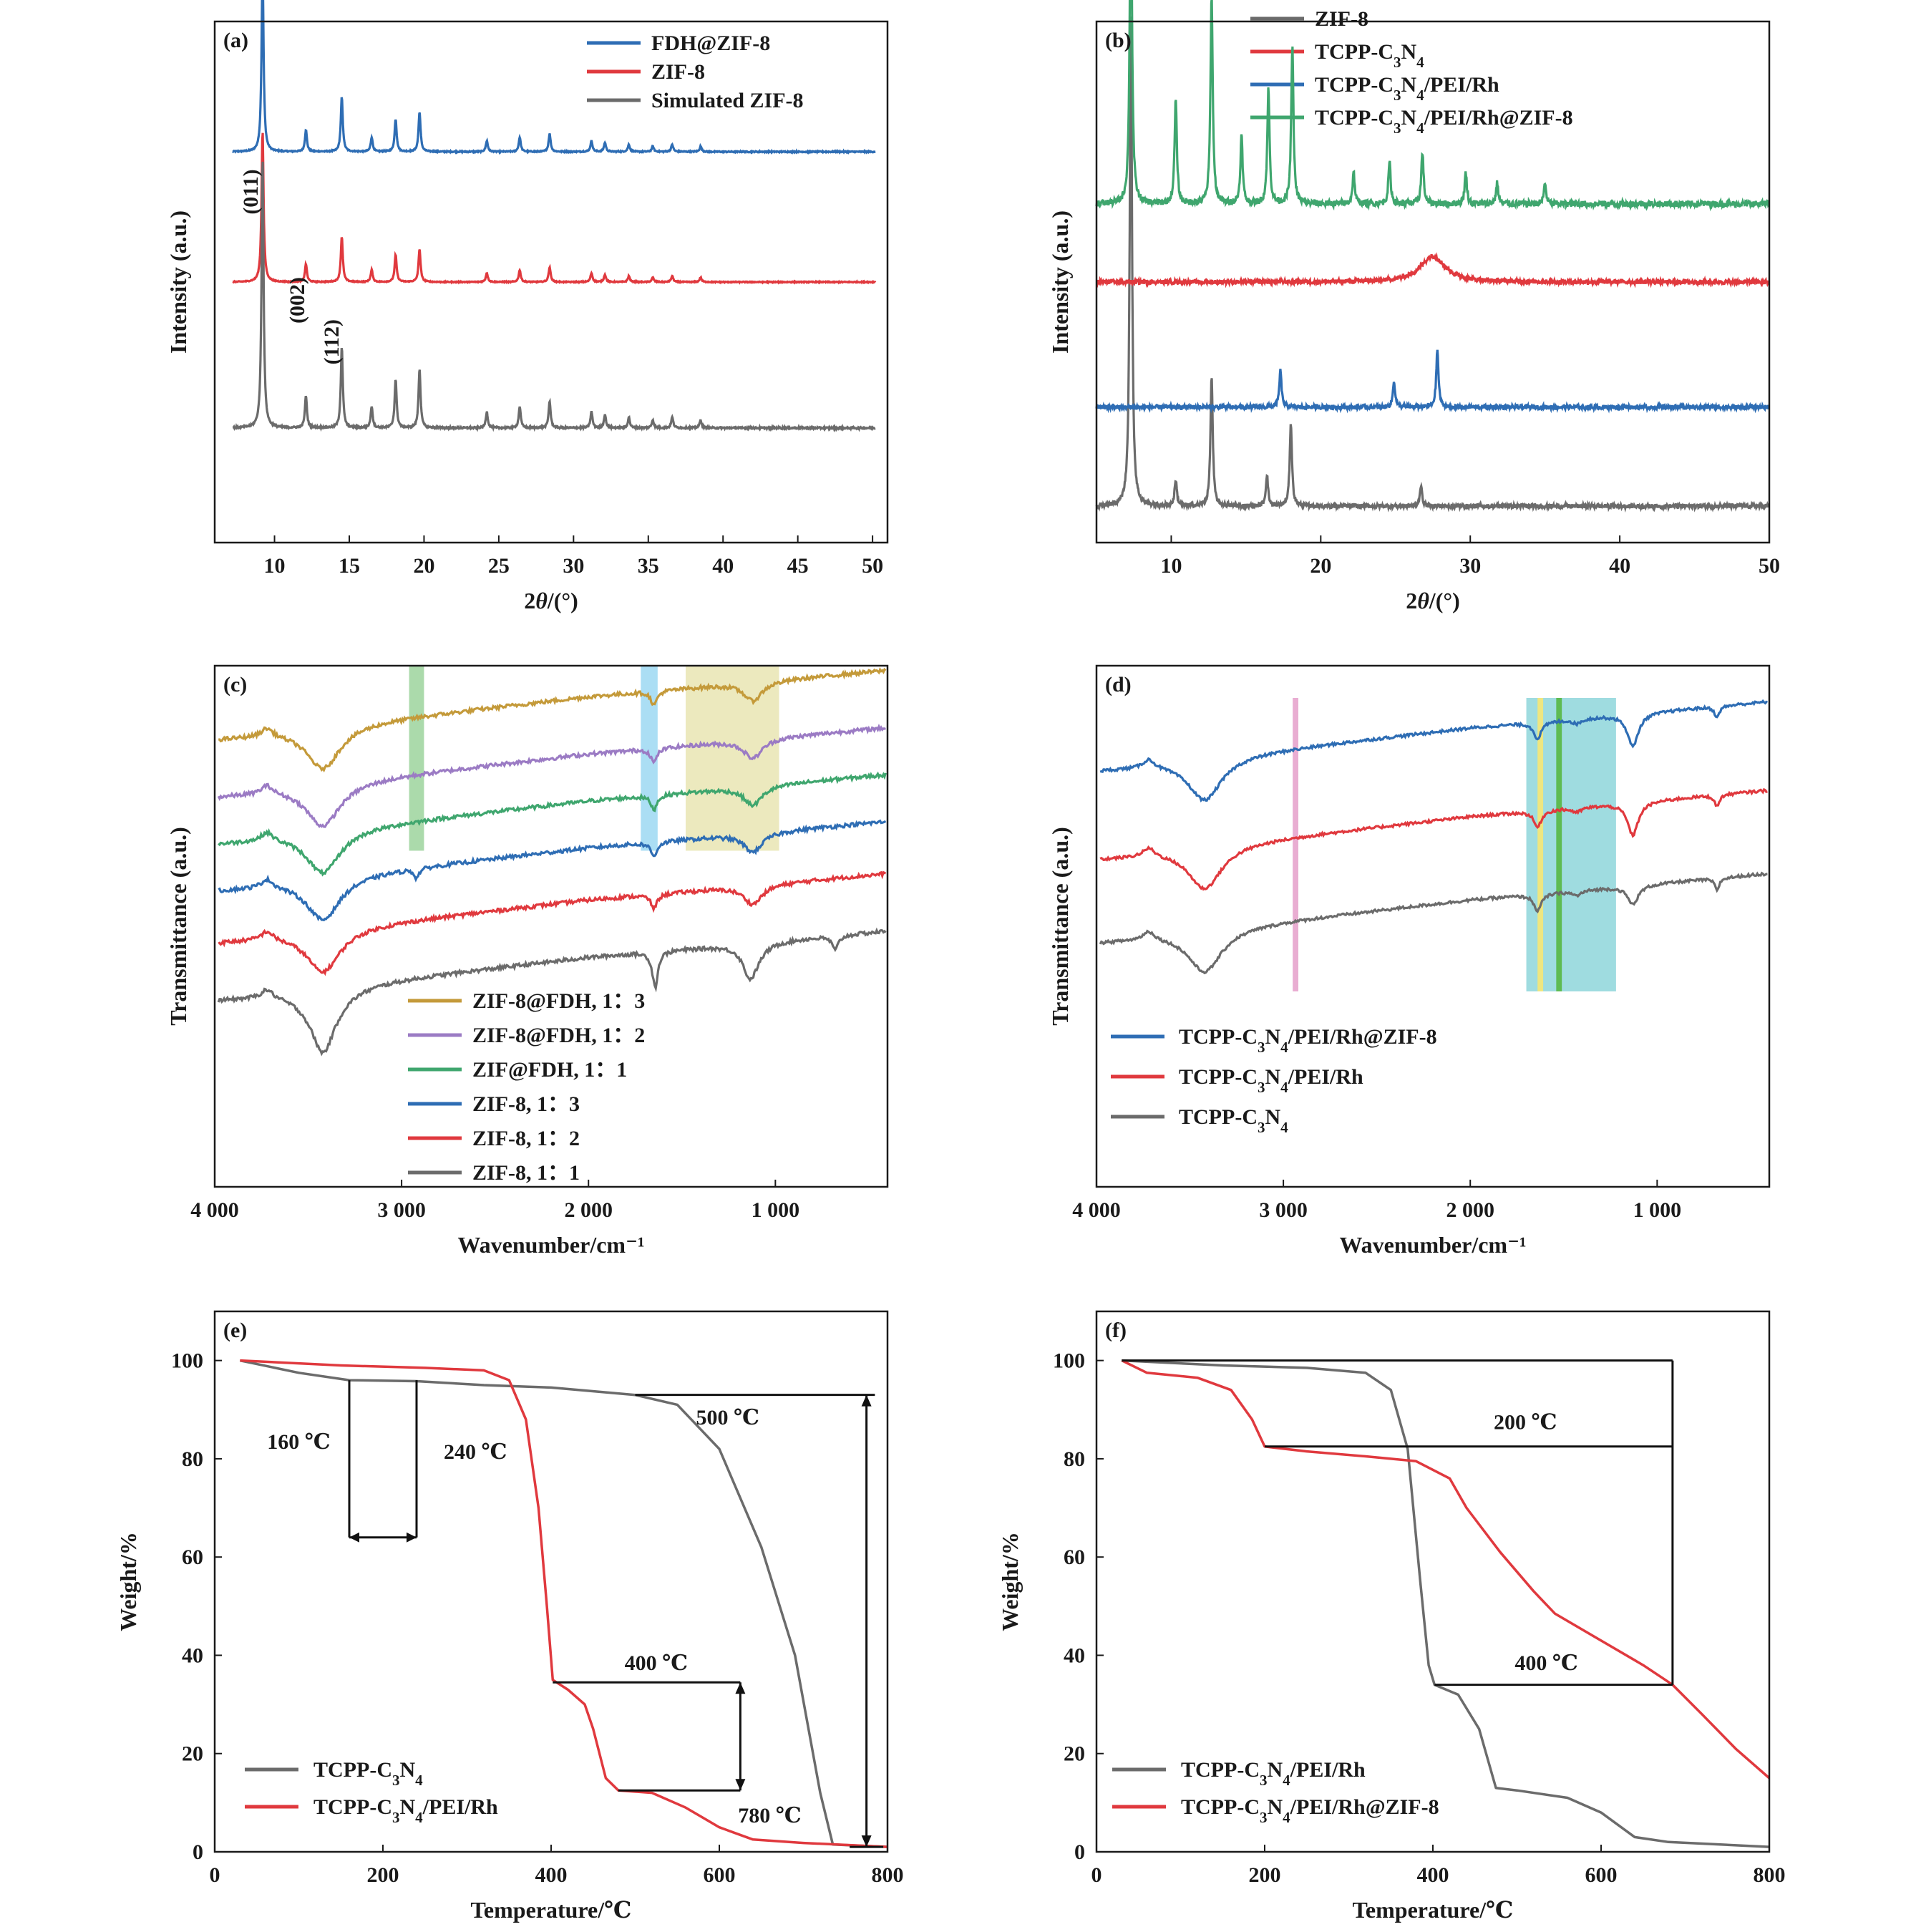 This screenshot has width=1916, height=1932. I want to click on peak-annotation: (112), so click(332, 341).